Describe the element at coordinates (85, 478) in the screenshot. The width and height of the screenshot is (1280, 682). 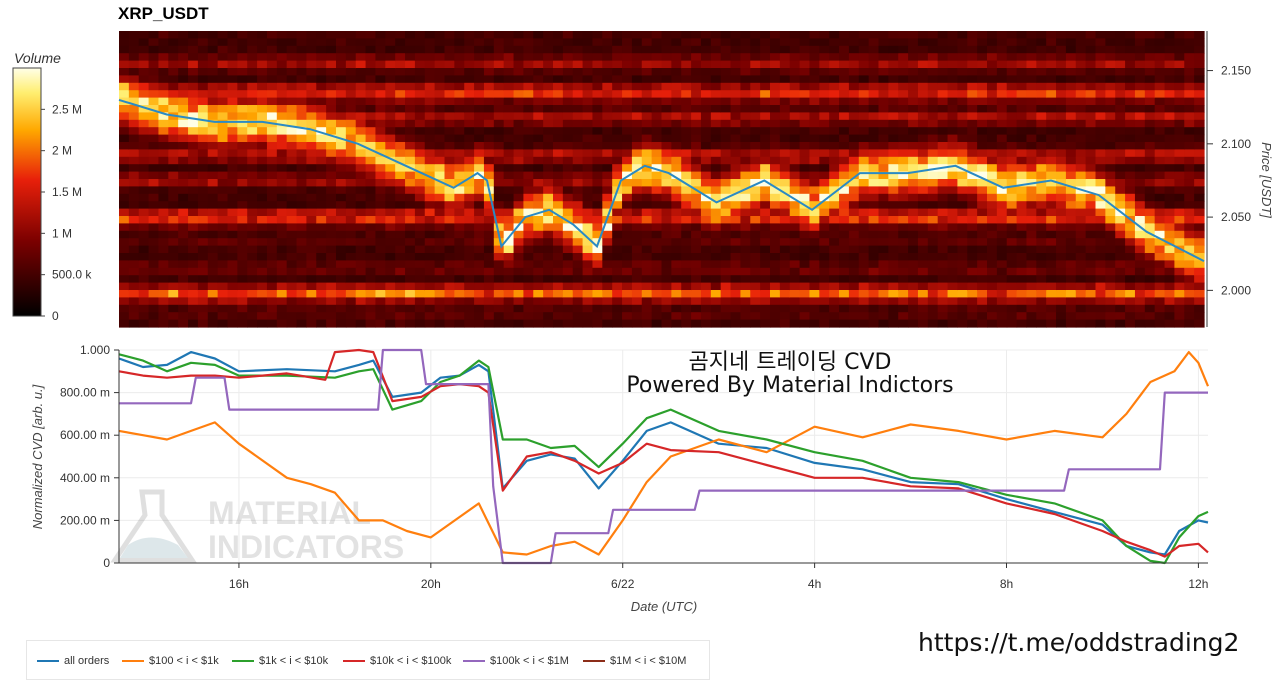
I see `y-tick-label: 400.00 m` at that location.